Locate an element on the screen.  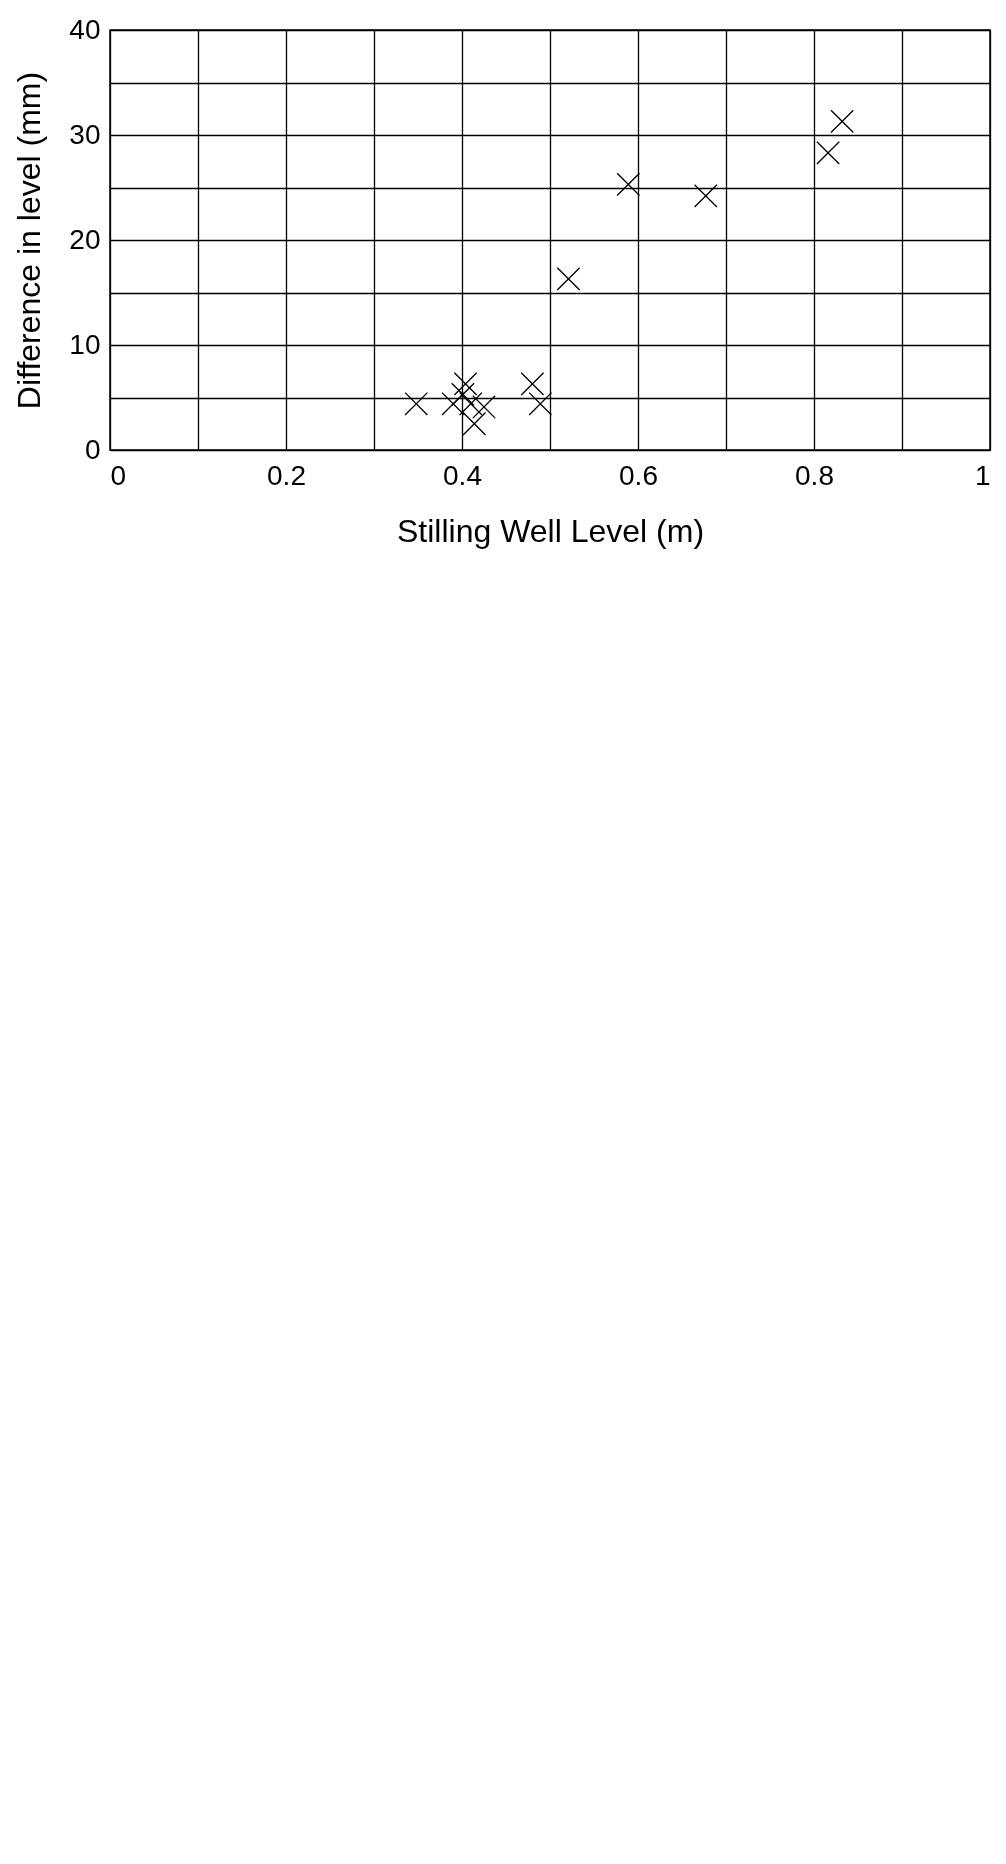
y-tick-label: 20 is located at coordinates (85, 239).